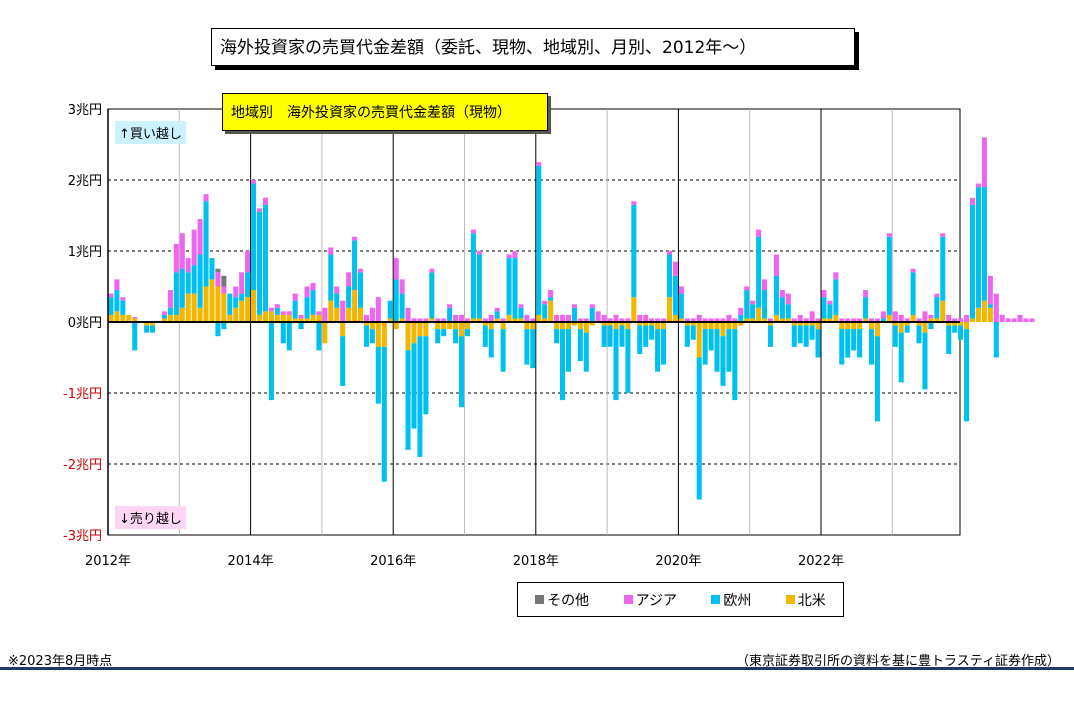  I want to click on legend-label-europe: 欧州, so click(737, 600).